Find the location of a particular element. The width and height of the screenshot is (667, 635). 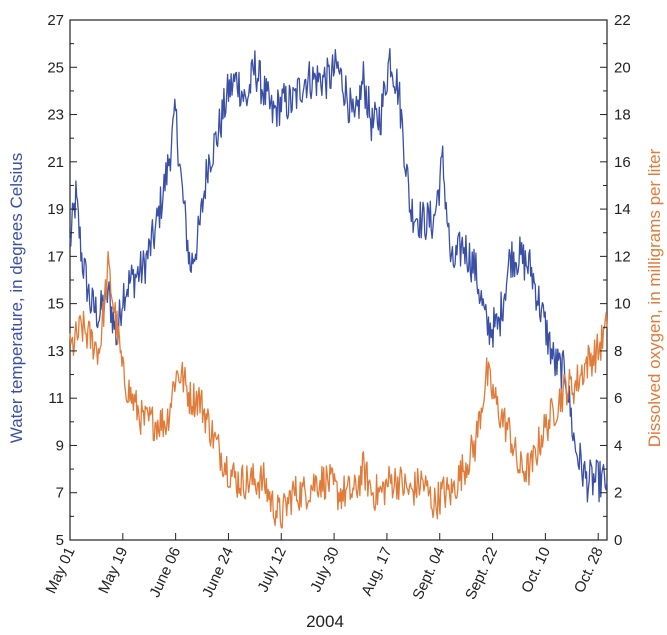

y-left-axis-label: Water temperature, in degrees Celsius is located at coordinates (16, 298).